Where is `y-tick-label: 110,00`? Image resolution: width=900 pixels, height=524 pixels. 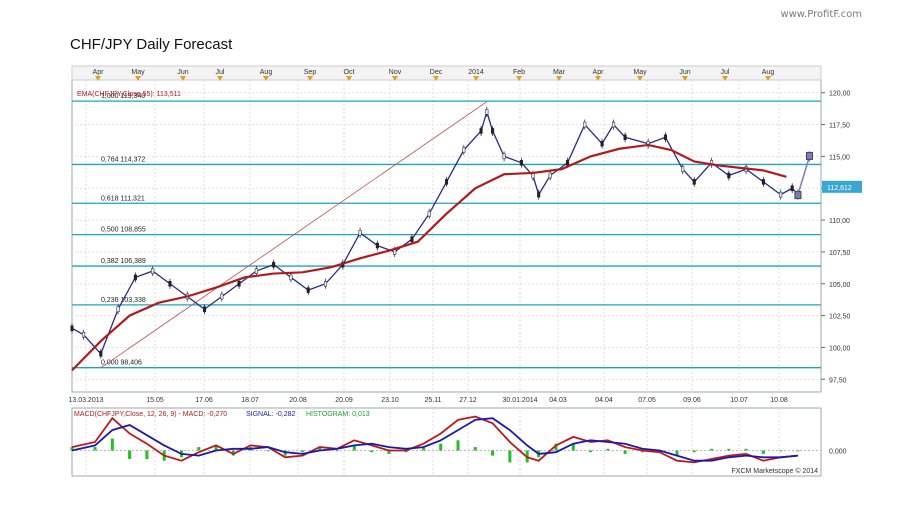 y-tick-label: 110,00 is located at coordinates (839, 221).